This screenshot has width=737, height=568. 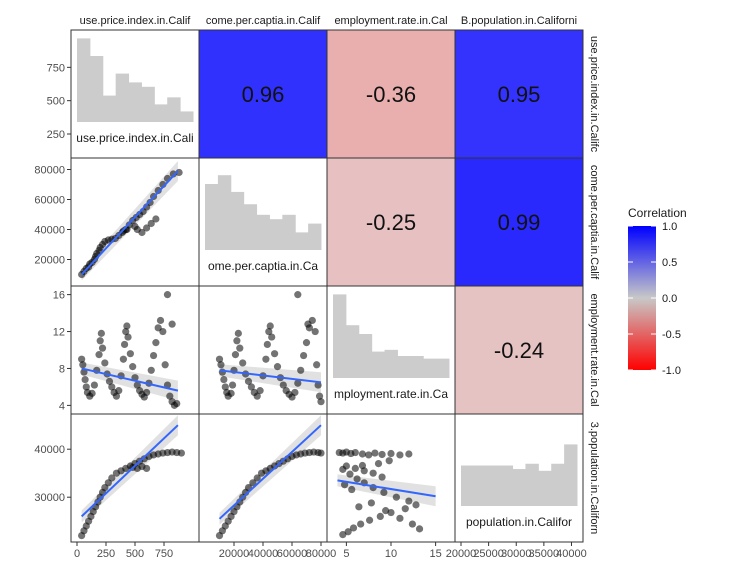 I want to click on y-tick-label-0-1: 500, so click(x=56, y=102).